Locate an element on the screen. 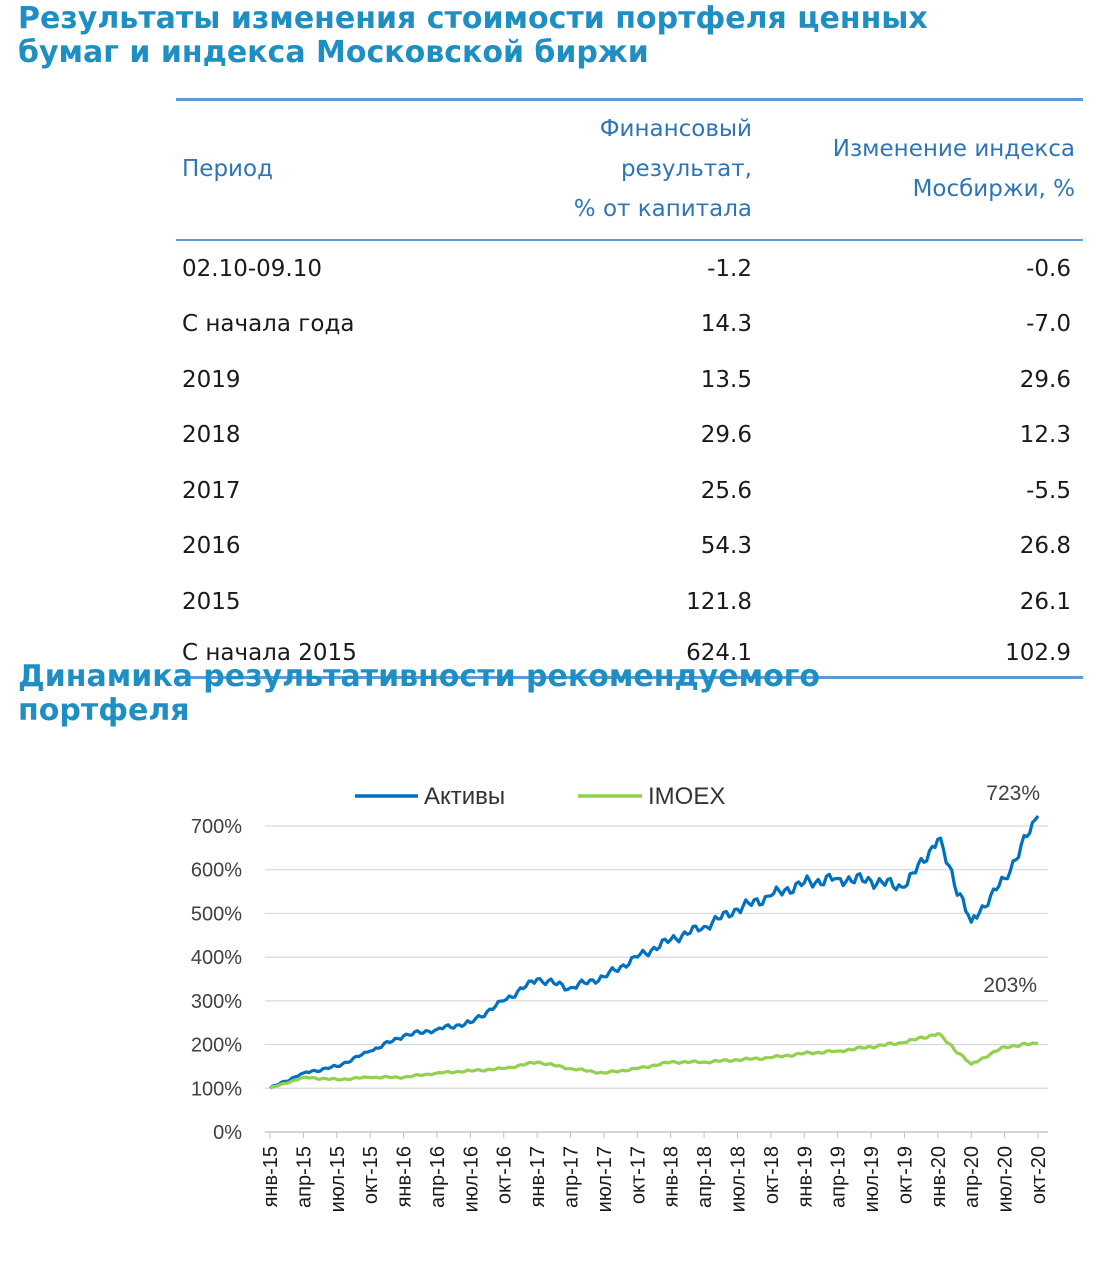 This screenshot has width=1098, height=1280. legend-label: IMOEX is located at coordinates (686, 796).